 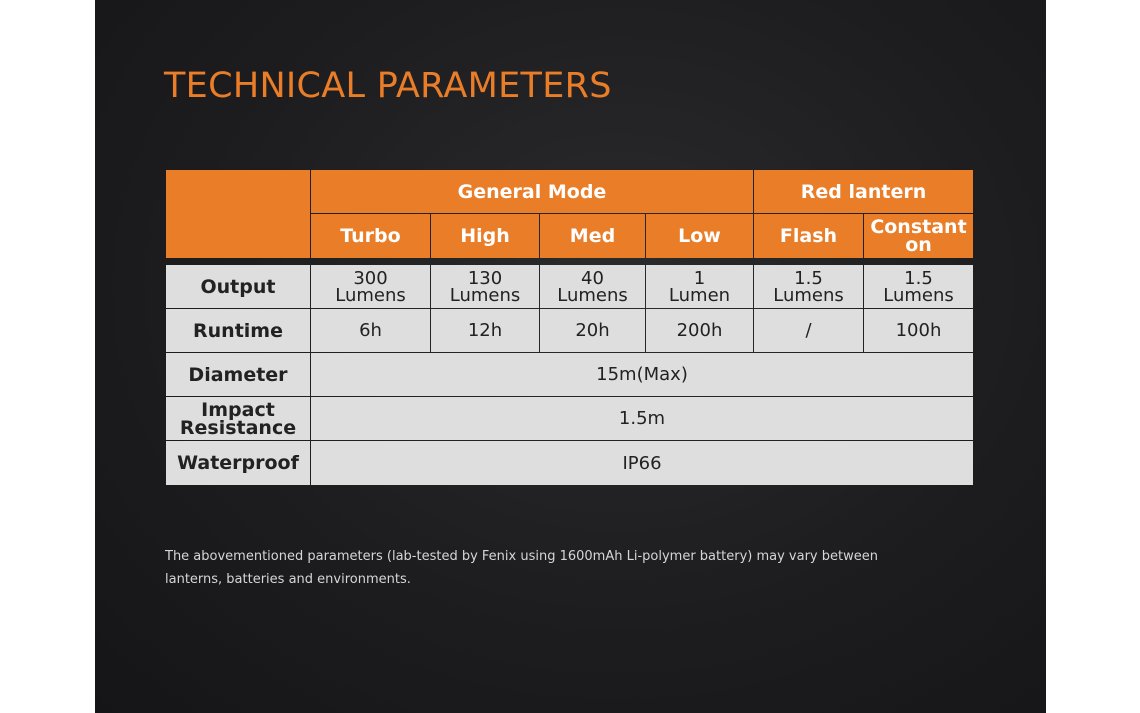 What do you see at coordinates (388, 86) in the screenshot?
I see `page-title: TECHNICAL PARAMETERS` at bounding box center [388, 86].